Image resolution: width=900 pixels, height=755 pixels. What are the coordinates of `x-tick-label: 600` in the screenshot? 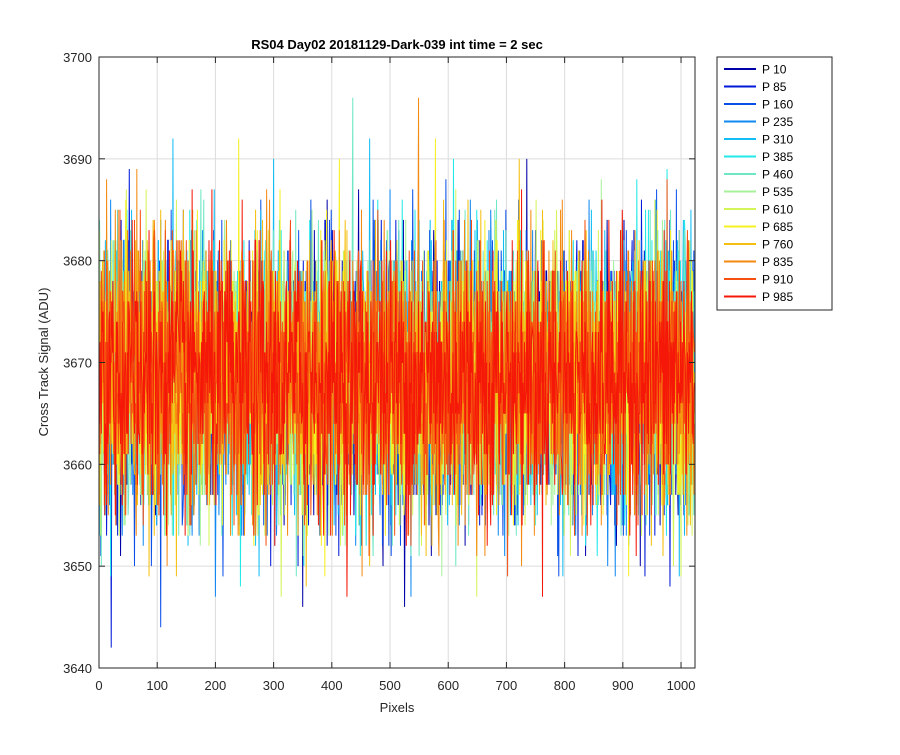 It's located at (448, 685).